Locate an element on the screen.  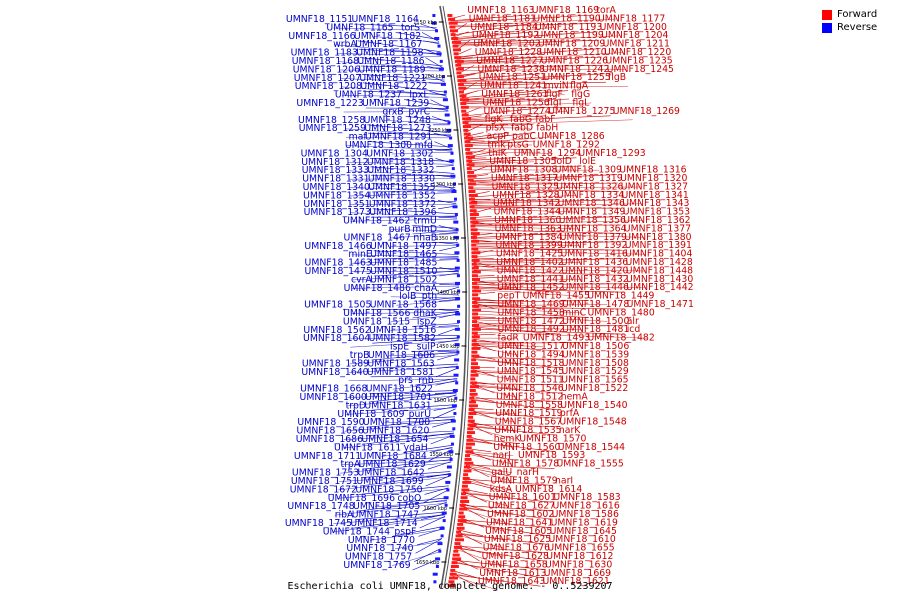
forward-gene-label-flgg: flgG is located at coordinates (580, 94).